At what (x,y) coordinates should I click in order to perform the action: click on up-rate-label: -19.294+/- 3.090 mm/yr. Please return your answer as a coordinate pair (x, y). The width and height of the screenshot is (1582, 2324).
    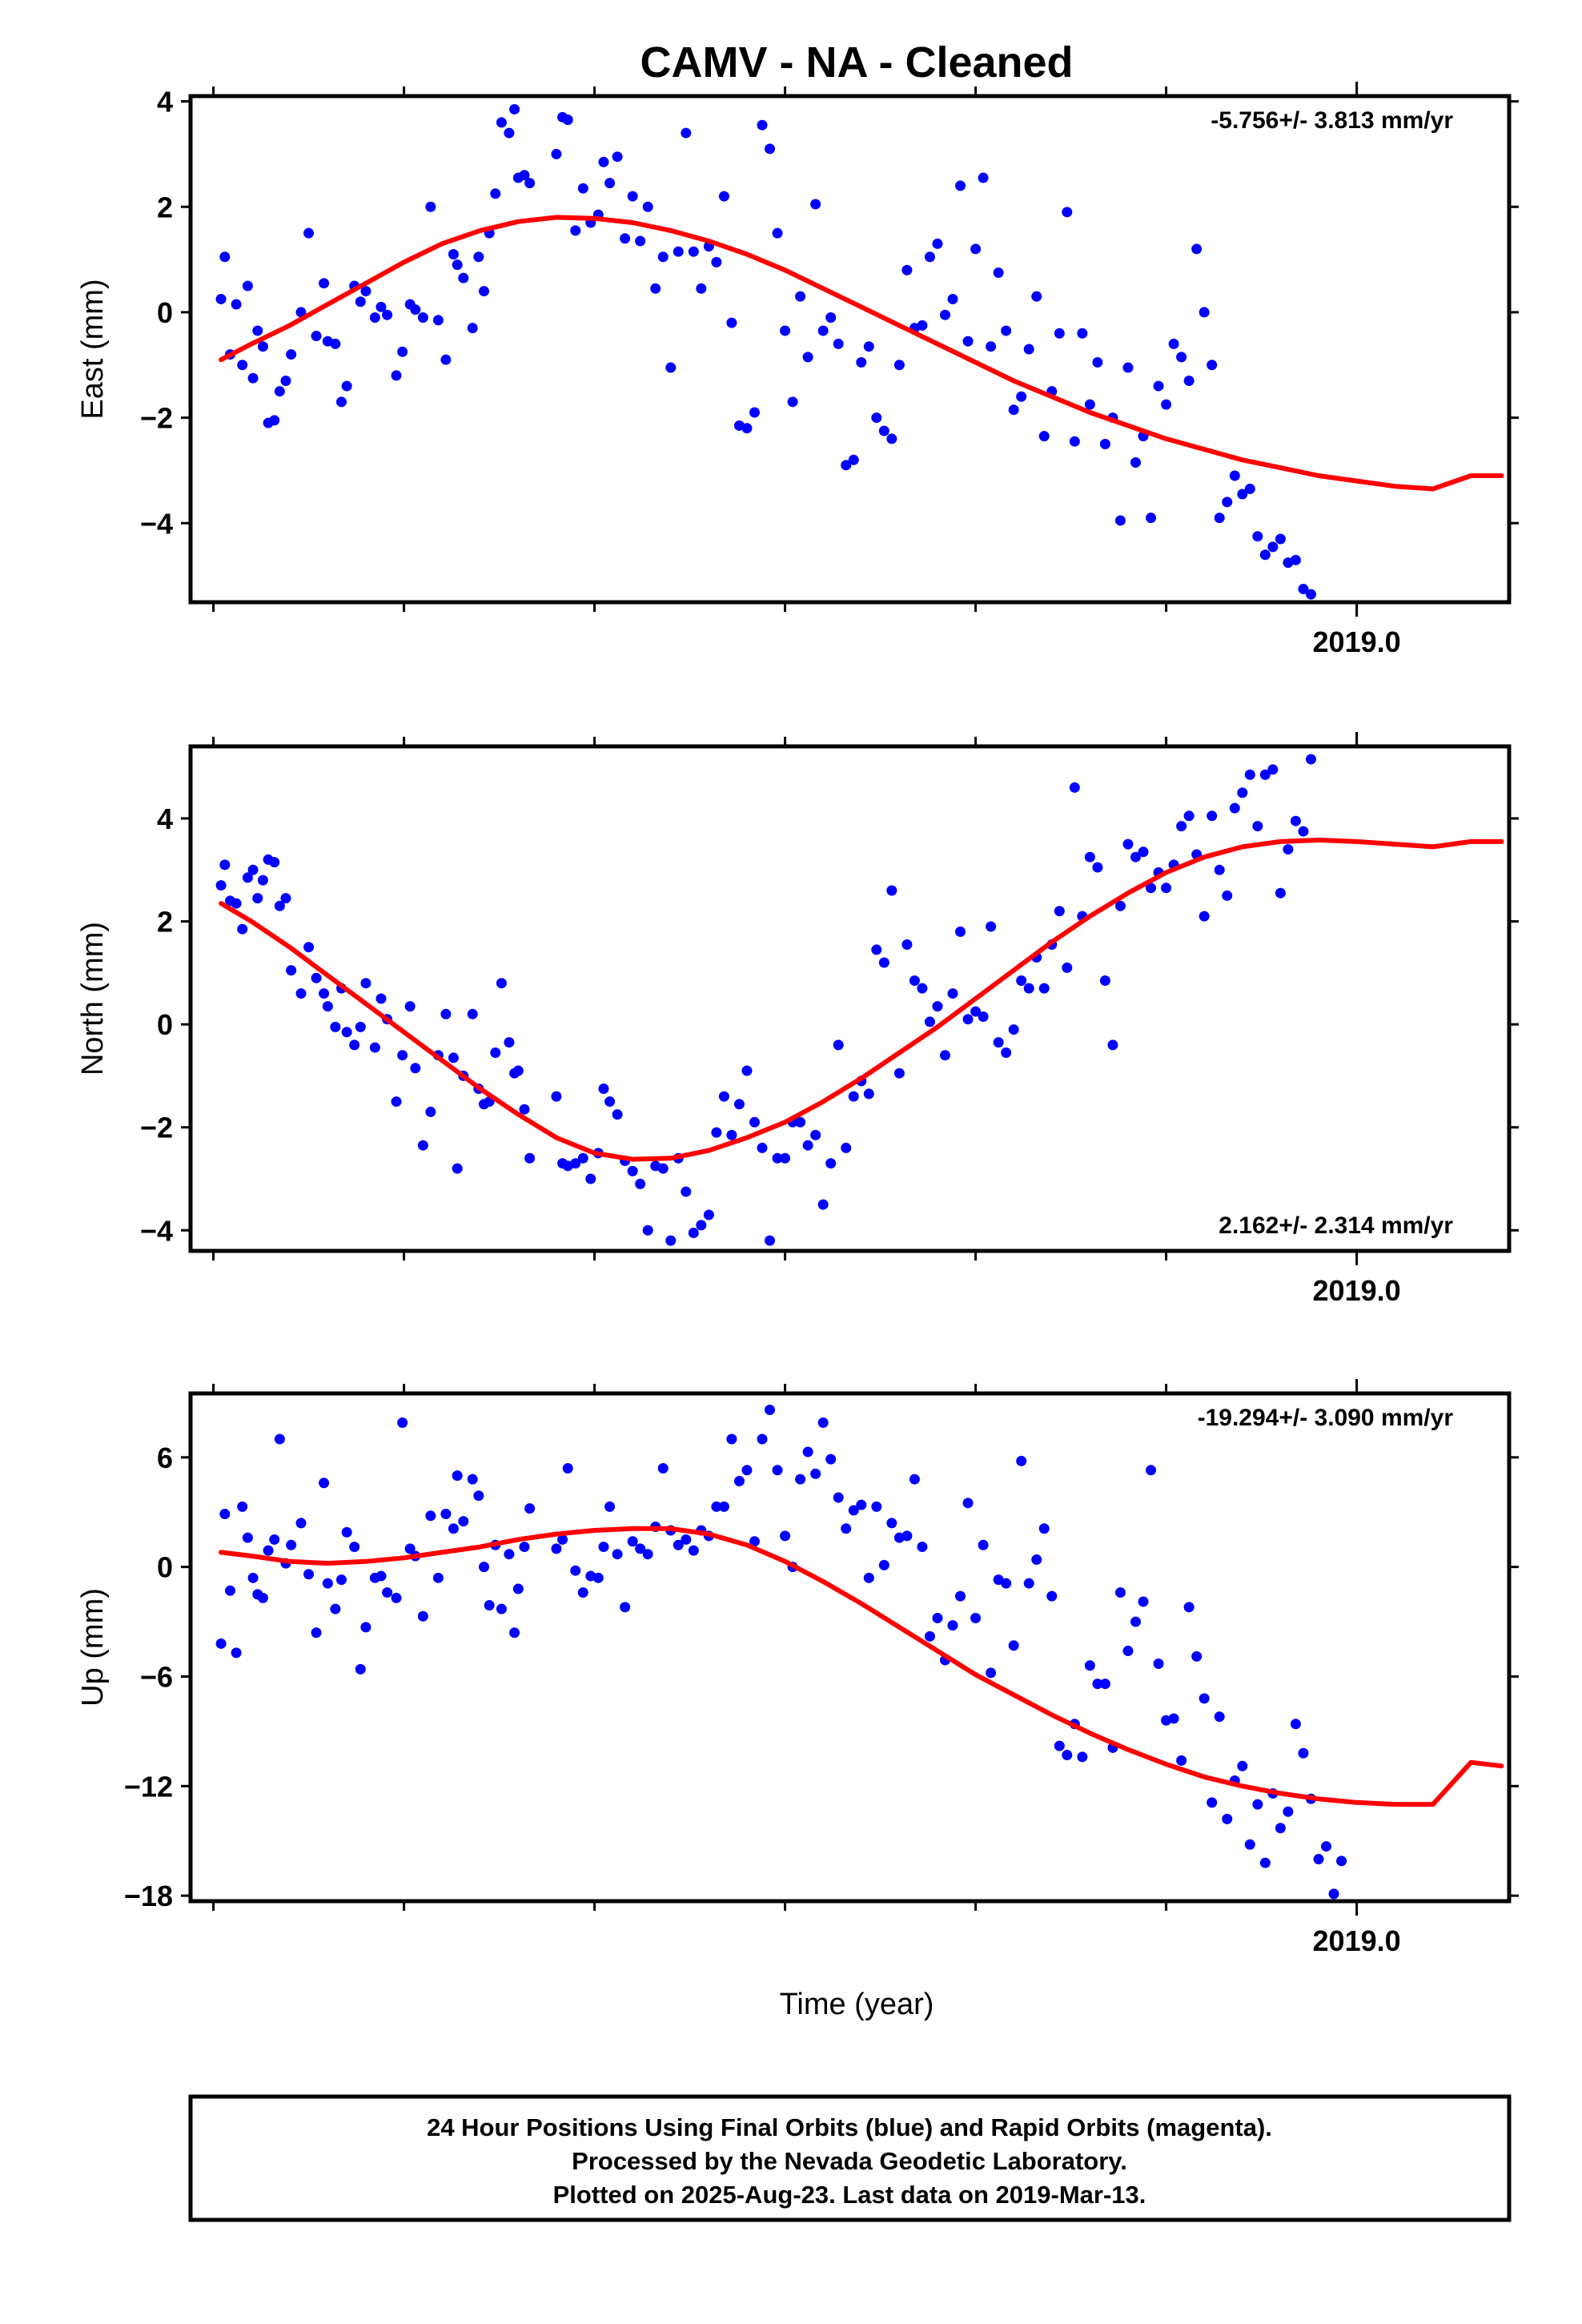
    Looking at the image, I should click on (1326, 1418).